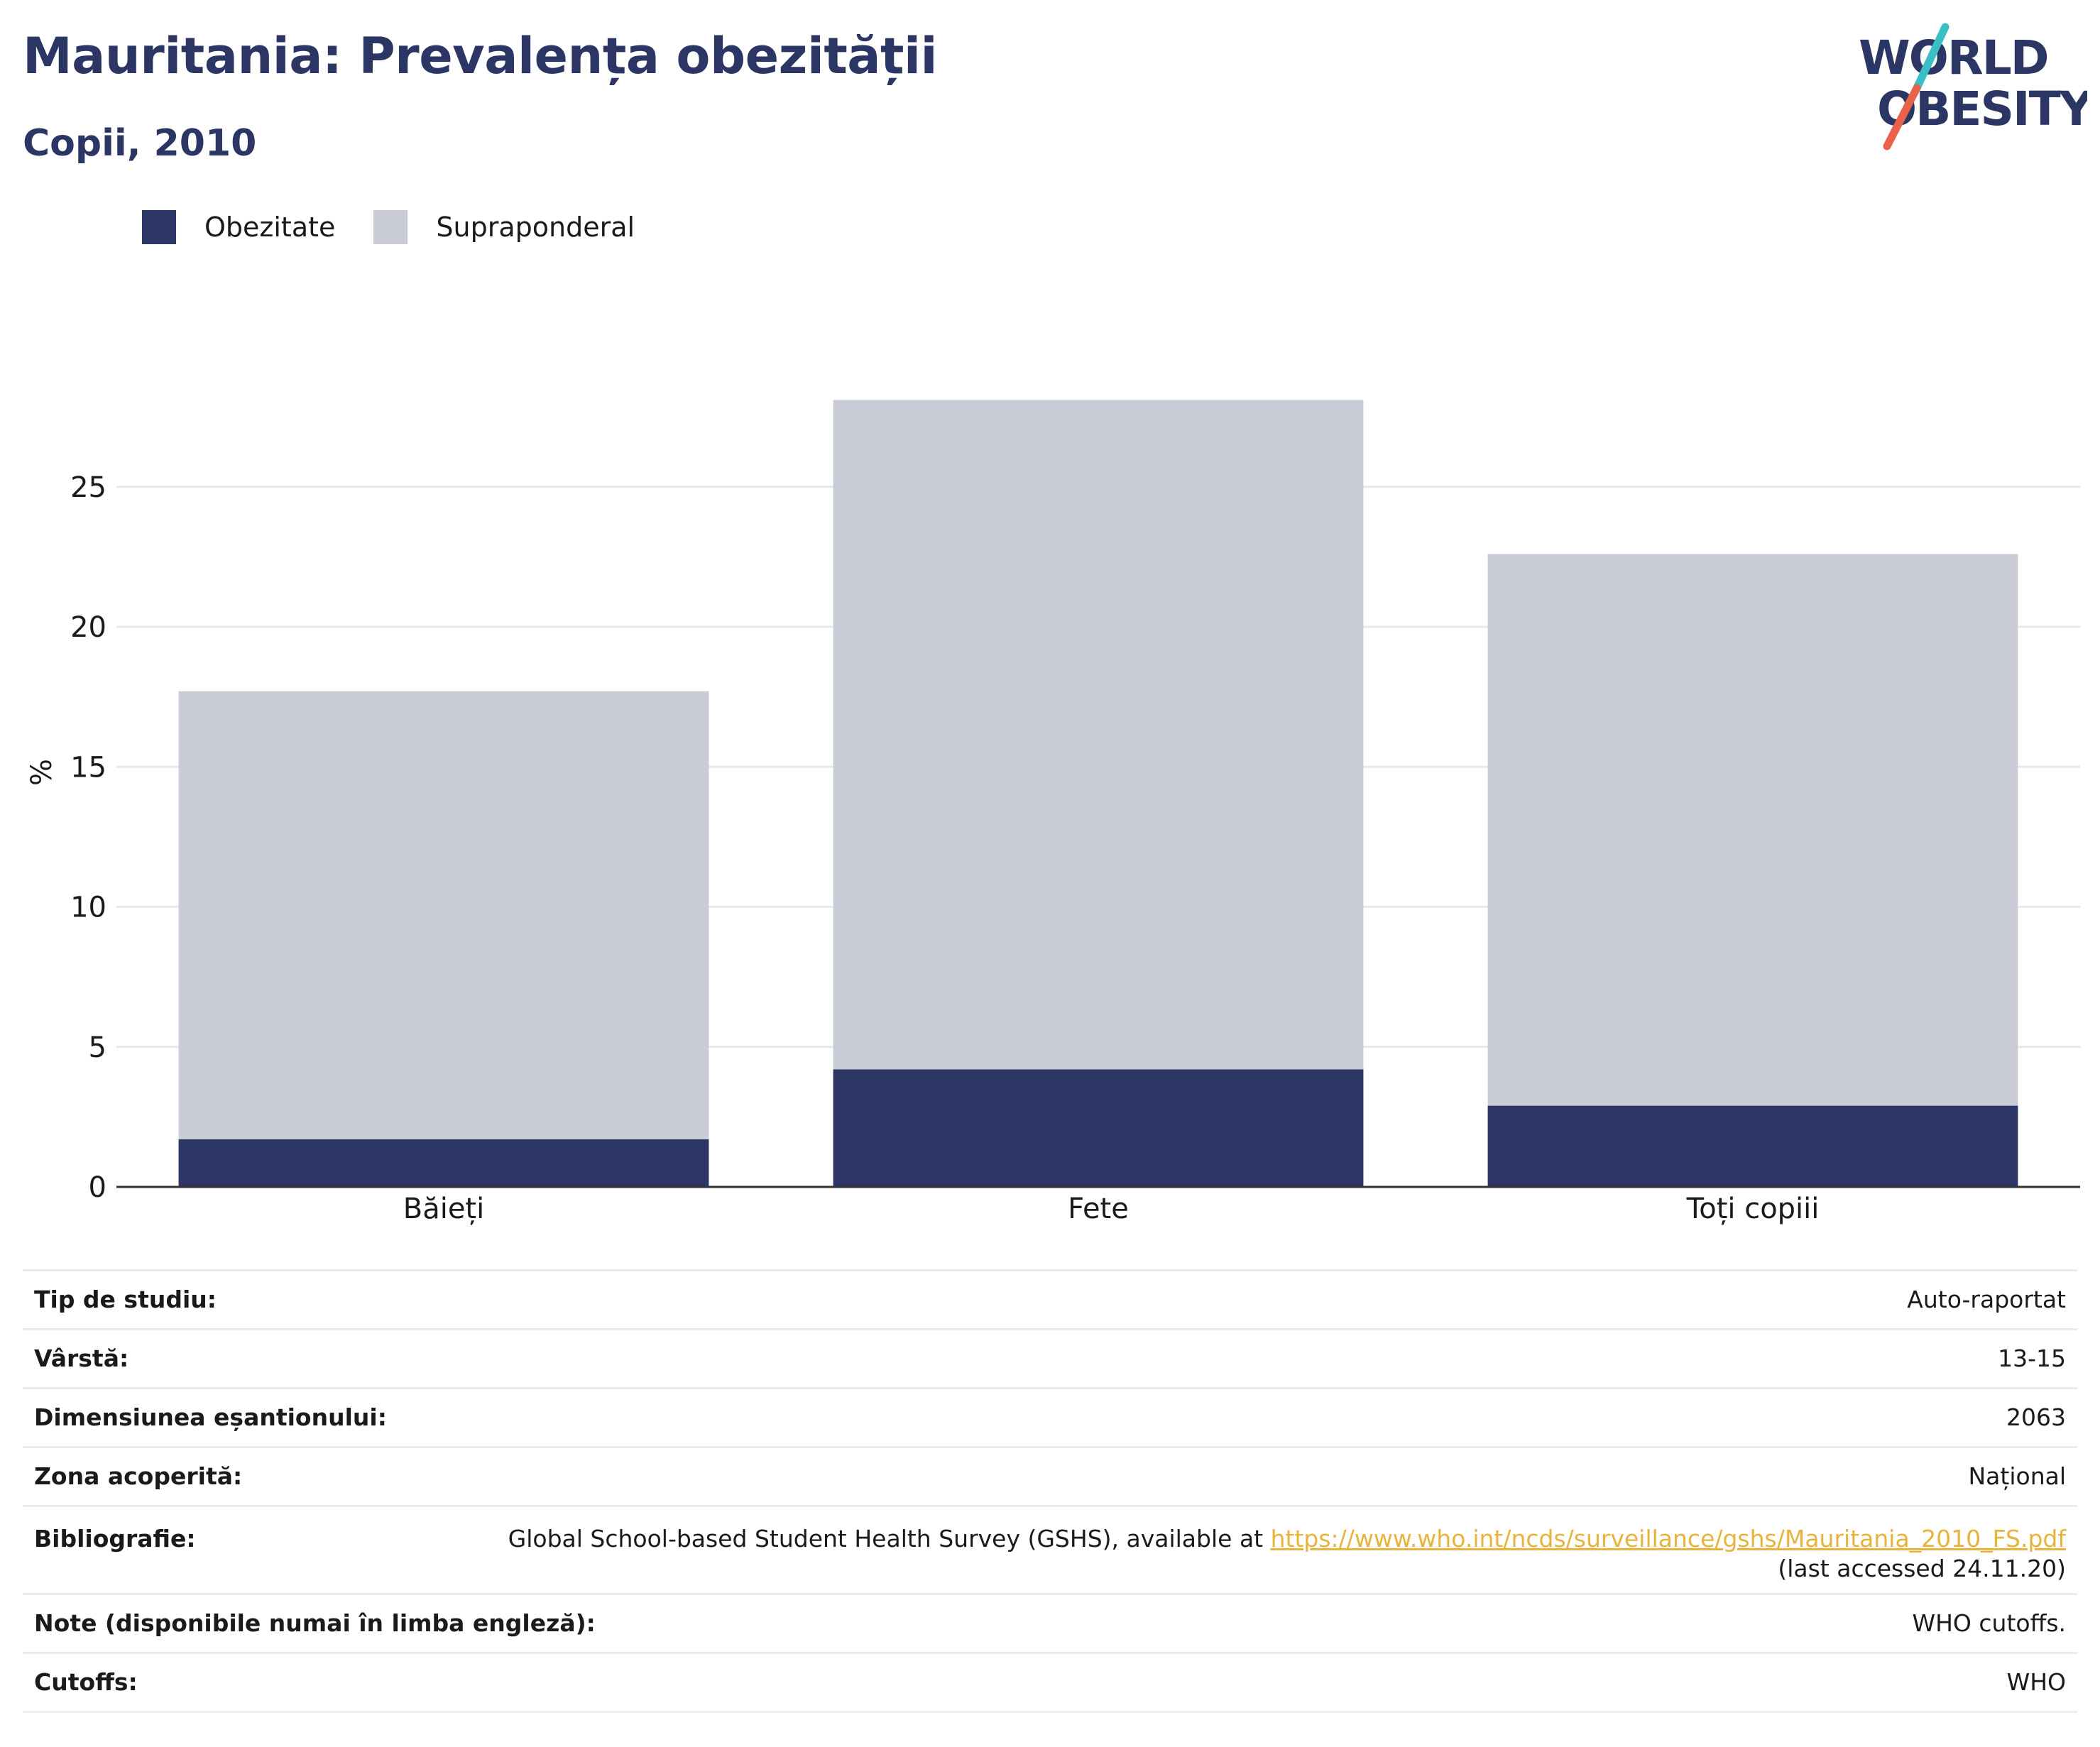 The height and width of the screenshot is (1747, 2100). I want to click on y-axis-label: %, so click(42, 772).